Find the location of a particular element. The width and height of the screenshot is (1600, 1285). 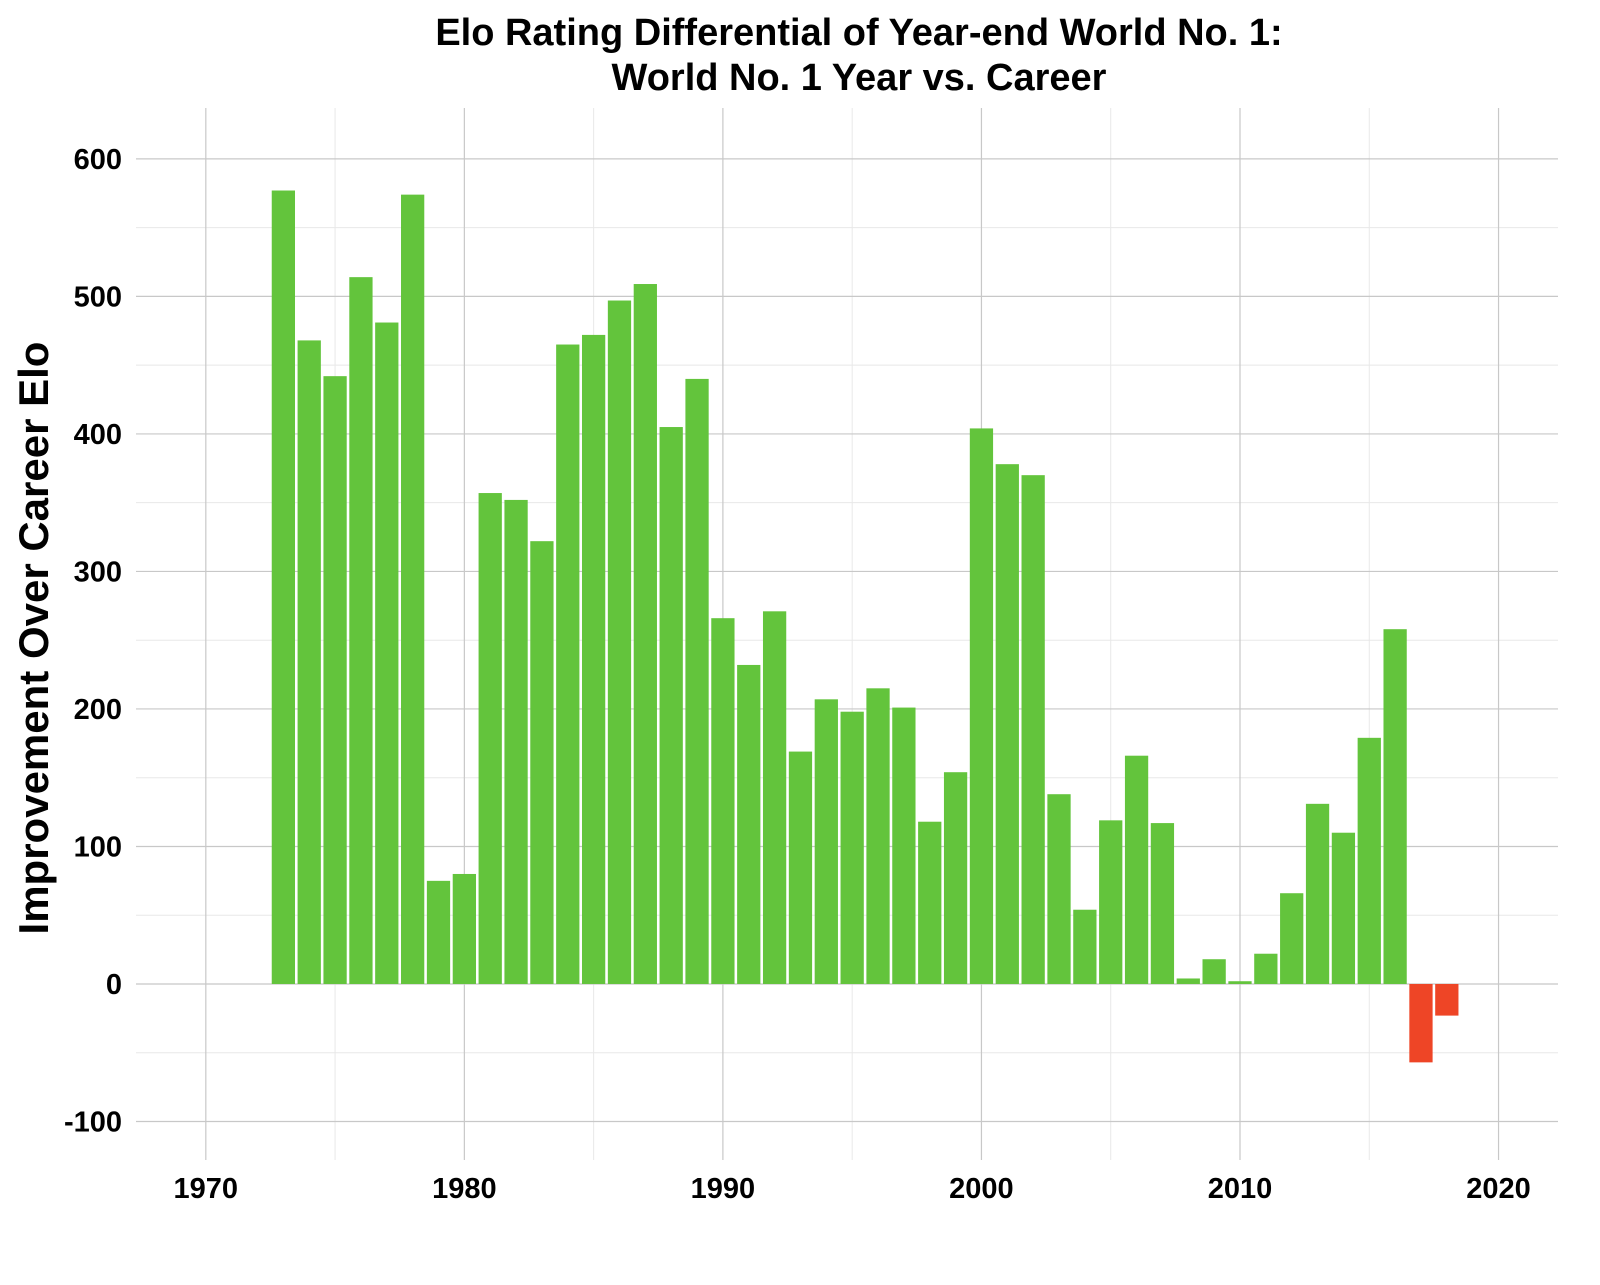

x-tick-label: 2010 is located at coordinates (1240, 1189).